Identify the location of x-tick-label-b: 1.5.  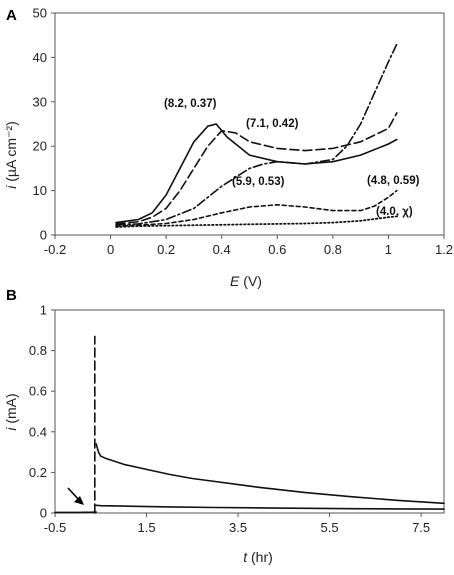
(146, 527).